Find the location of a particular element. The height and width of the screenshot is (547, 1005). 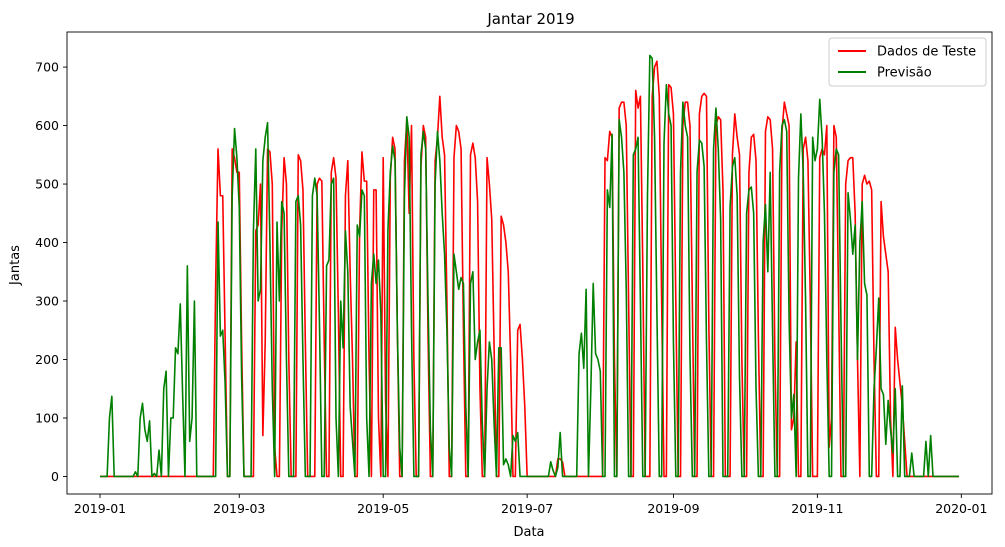

y-tick-label: 700 is located at coordinates (47, 67).